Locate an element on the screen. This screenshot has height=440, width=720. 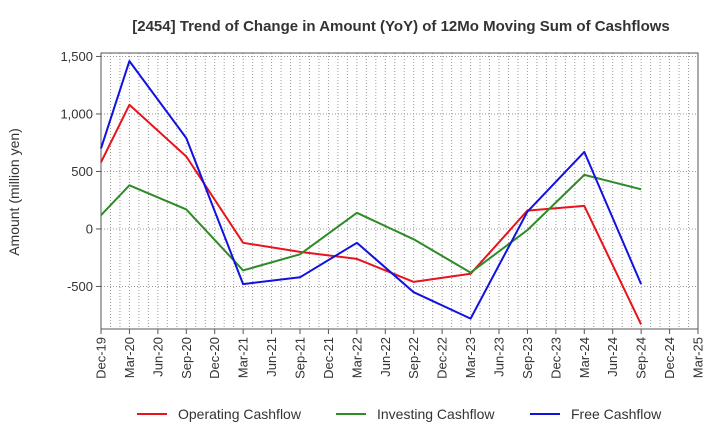
y-tick-label: 1,500 is located at coordinates (76, 56).